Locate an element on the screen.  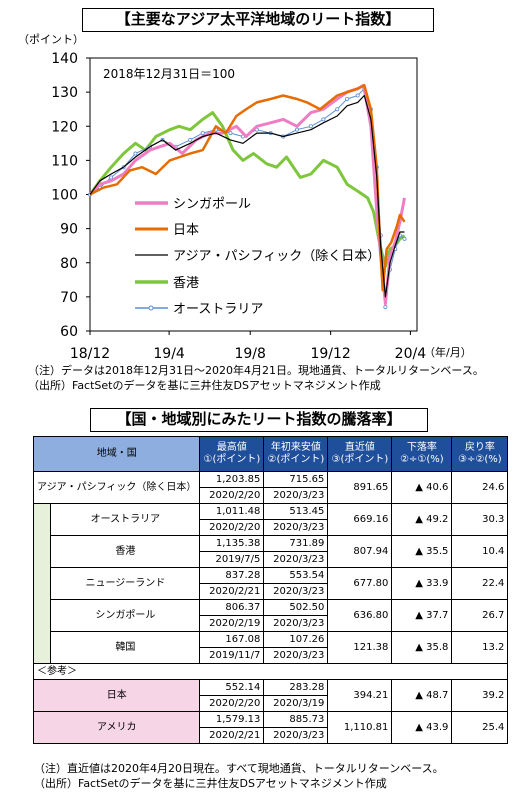
header-high: 最高値 ①(ポイント) is located at coordinates (232, 454).